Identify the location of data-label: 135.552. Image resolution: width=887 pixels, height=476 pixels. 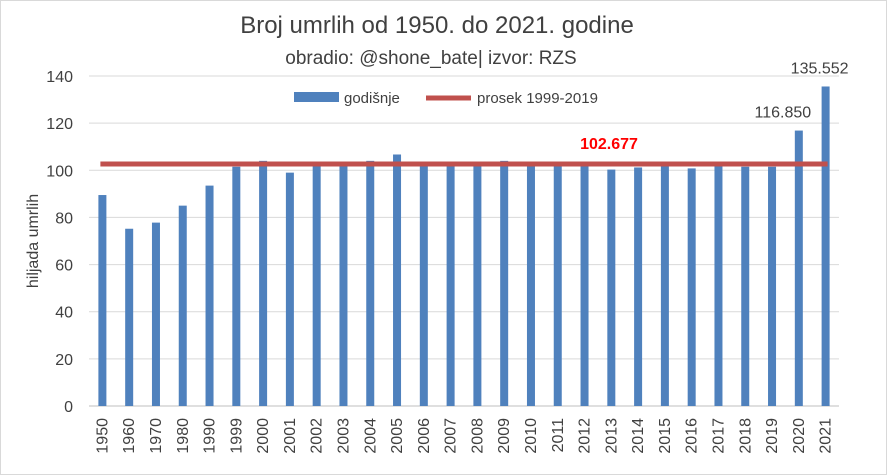
(820, 68).